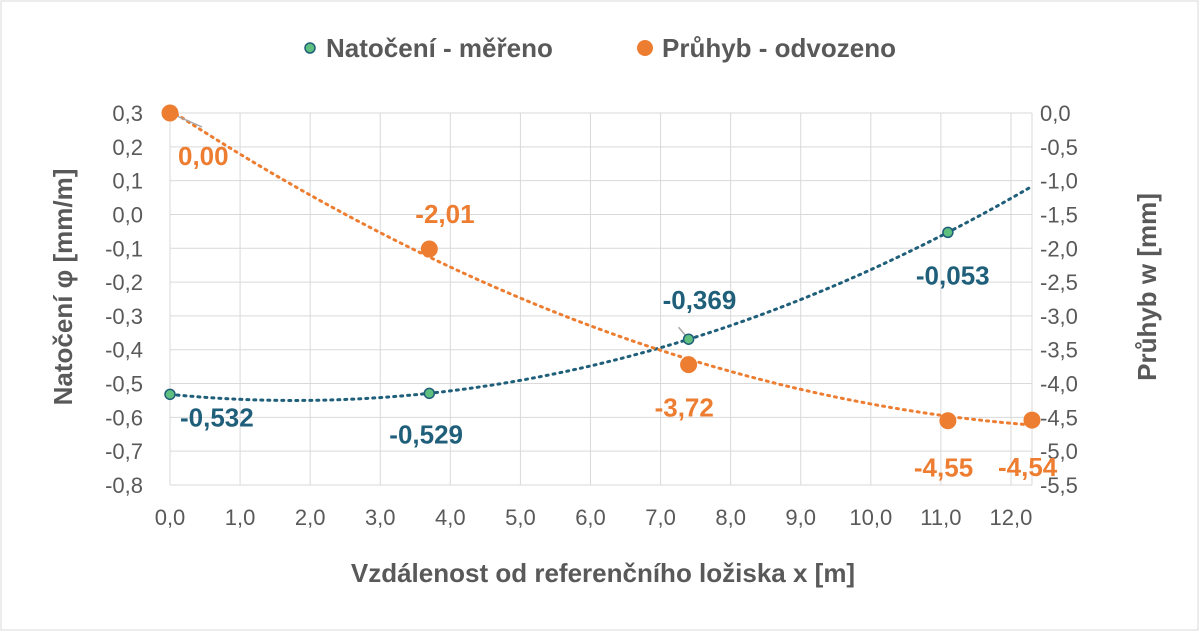 This screenshot has width=1200, height=632. I want to click on x-tick-label: 10,0, so click(870, 517).